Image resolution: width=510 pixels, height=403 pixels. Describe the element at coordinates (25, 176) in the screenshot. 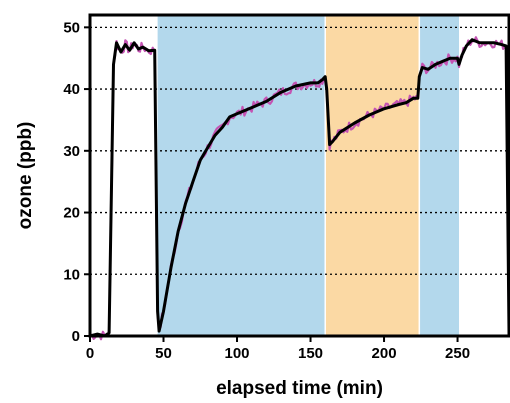

I see `y-axis-title: ozone (ppb)` at that location.